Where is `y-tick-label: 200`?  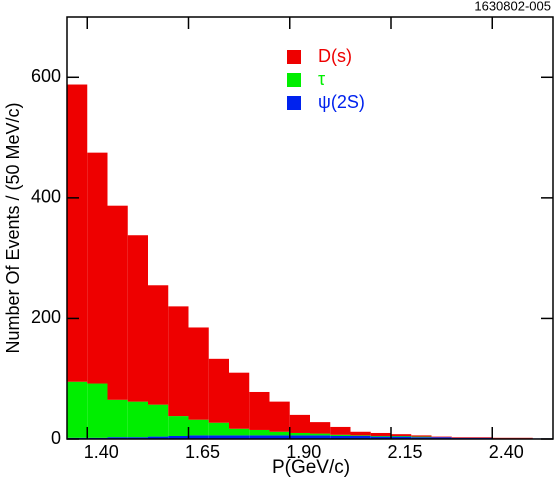
y-tick-label: 200 is located at coordinates (46, 317).